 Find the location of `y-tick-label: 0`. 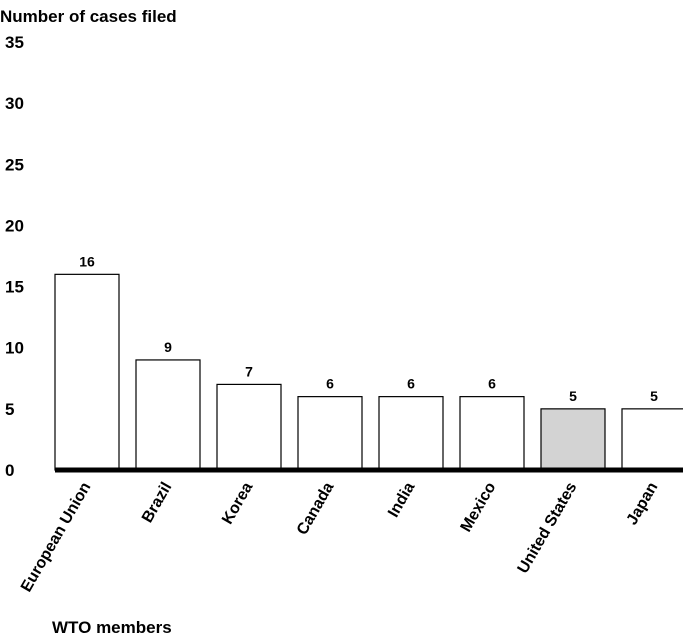

y-tick-label: 0 is located at coordinates (9, 470).